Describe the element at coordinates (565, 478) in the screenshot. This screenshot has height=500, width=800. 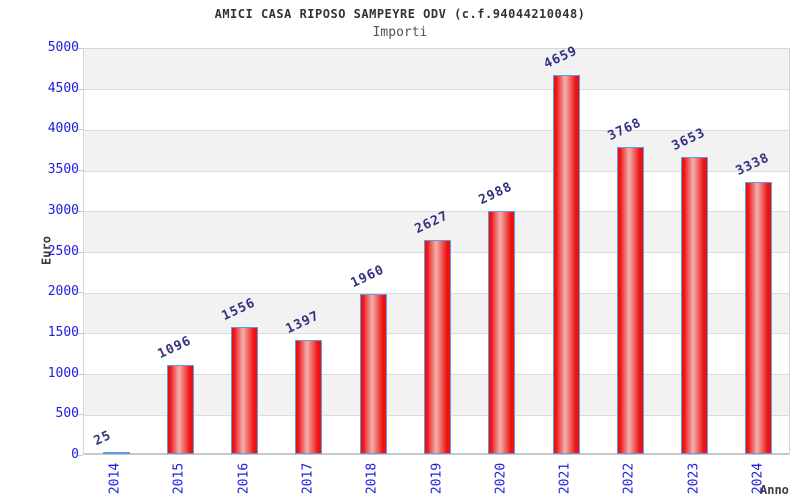
I see `x-tick-label: 2021` at that location.